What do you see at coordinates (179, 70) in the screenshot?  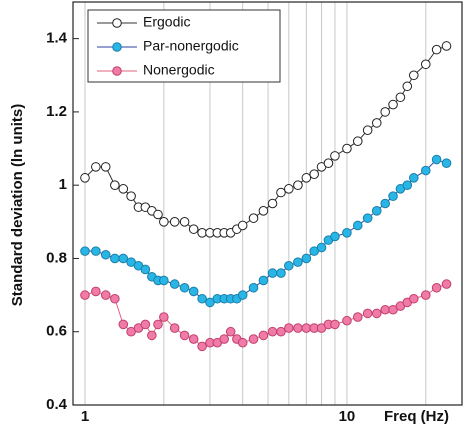 I see `legend-label: Nonergodic` at bounding box center [179, 70].